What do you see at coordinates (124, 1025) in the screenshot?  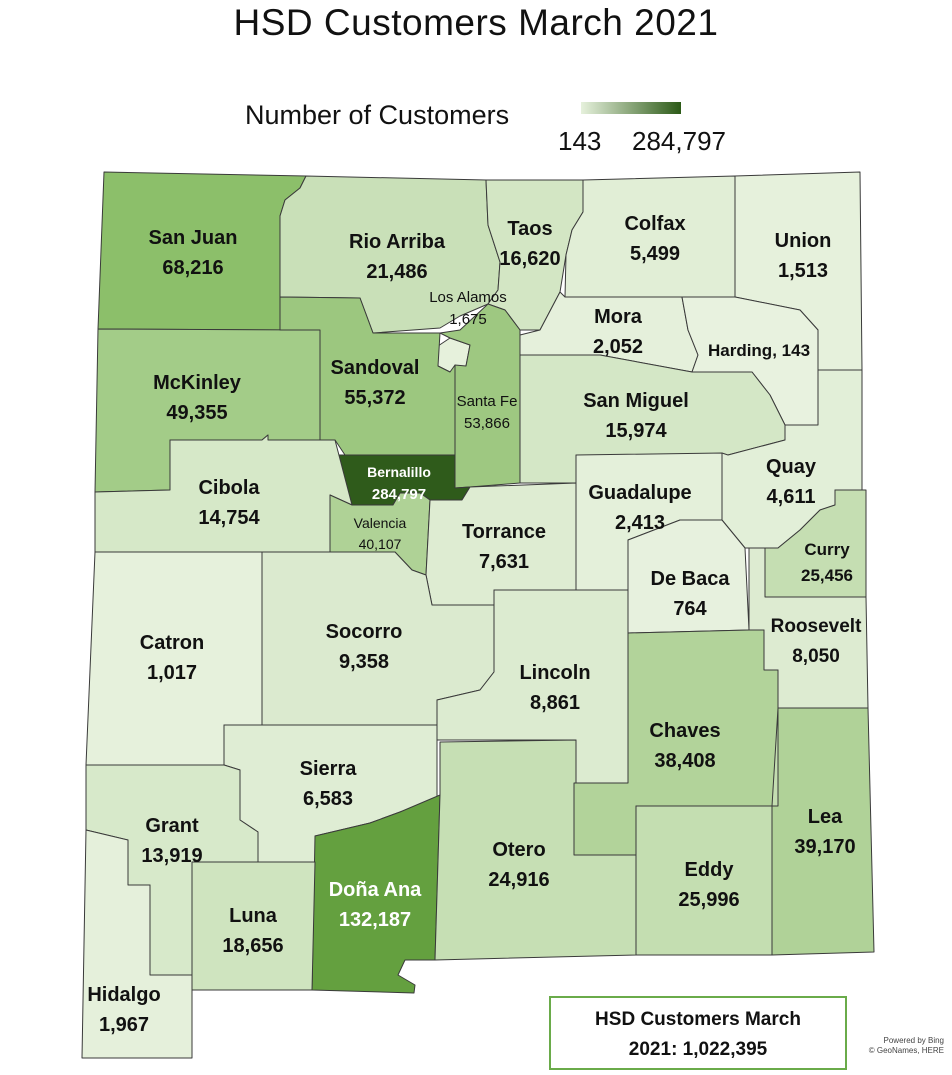 I see `label-hidalgo-value: 1,967` at bounding box center [124, 1025].